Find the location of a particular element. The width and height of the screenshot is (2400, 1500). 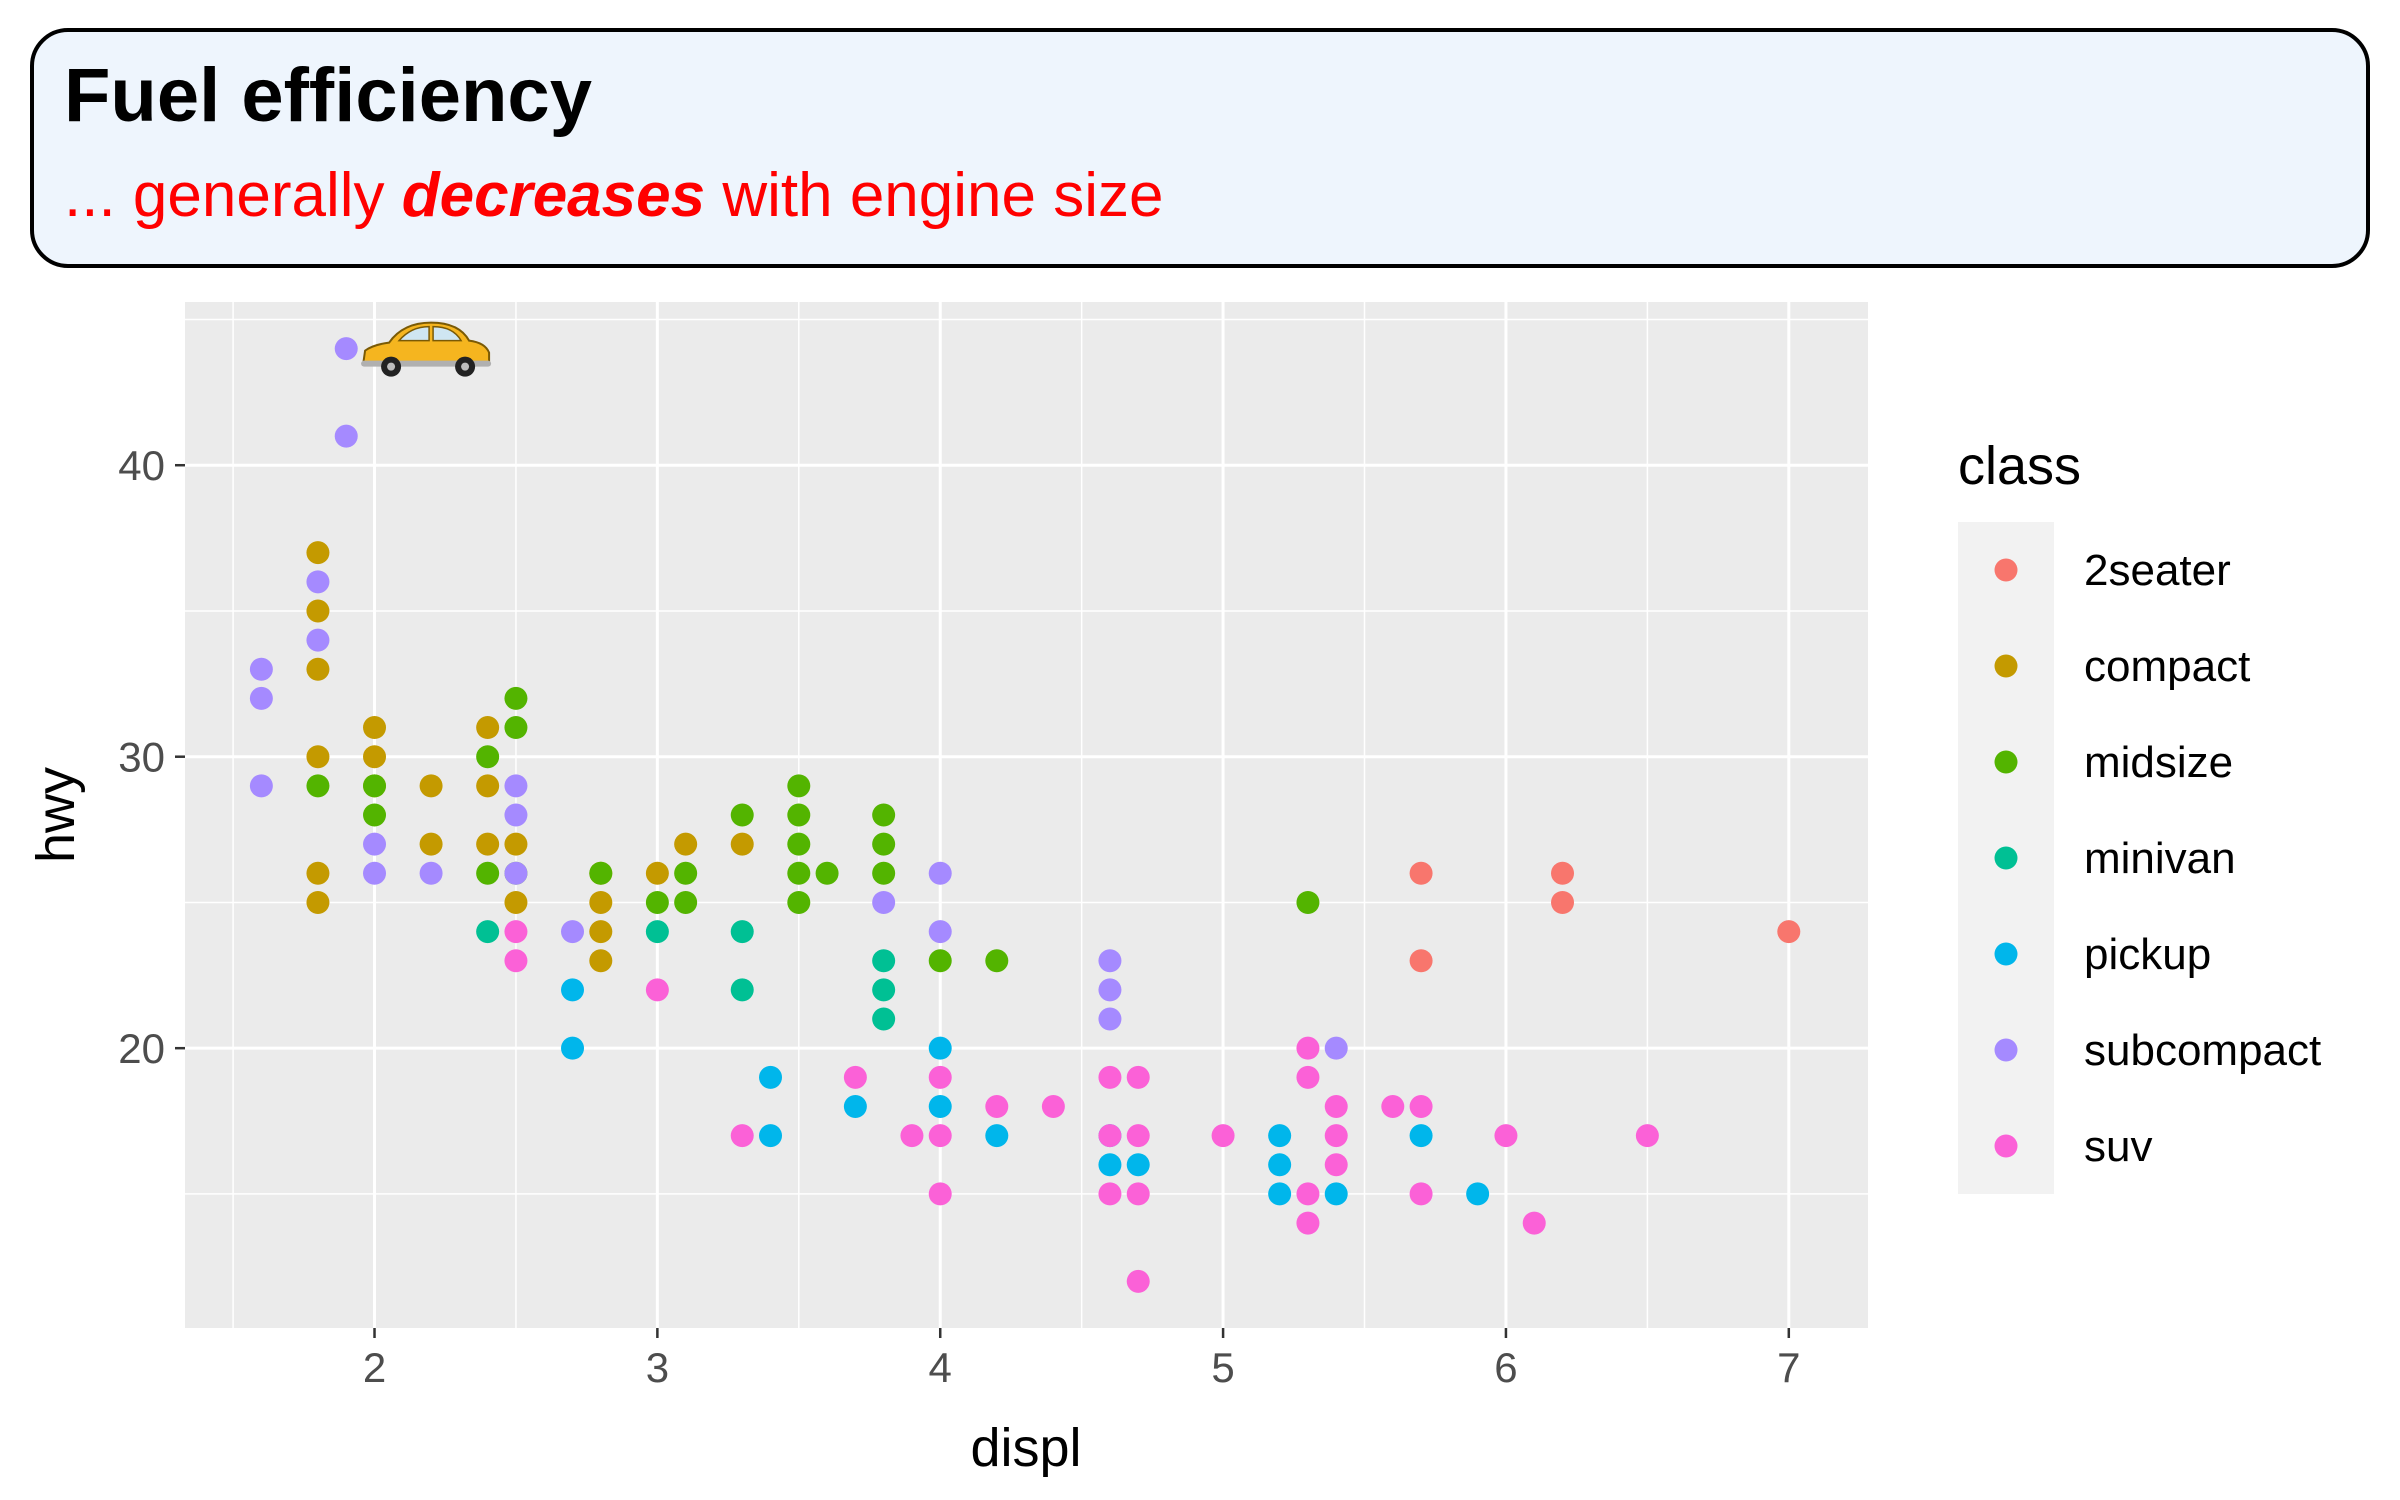

car-icon is located at coordinates (426, 349).